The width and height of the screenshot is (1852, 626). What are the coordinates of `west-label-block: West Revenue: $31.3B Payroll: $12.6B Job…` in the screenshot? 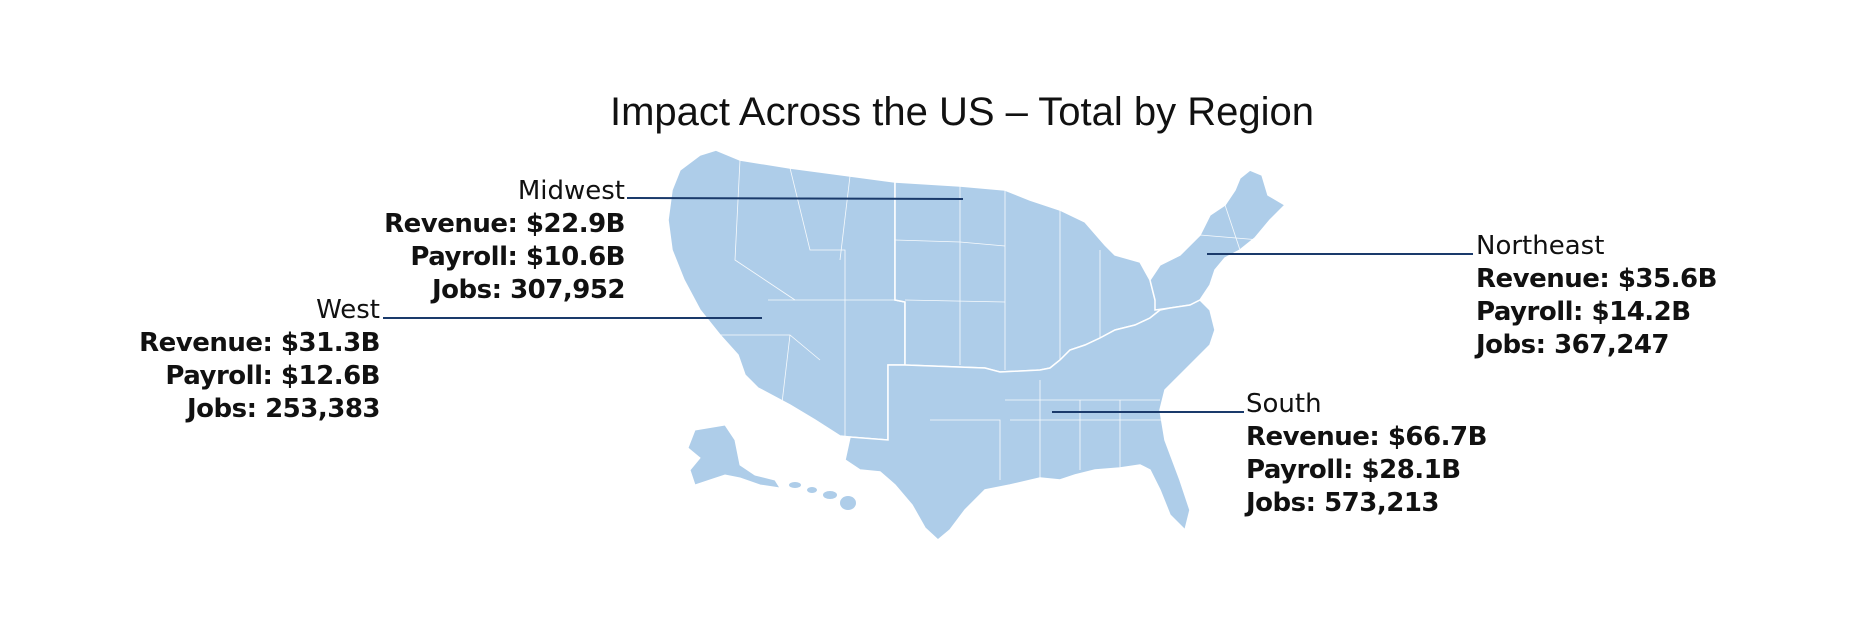 It's located at (231, 360).